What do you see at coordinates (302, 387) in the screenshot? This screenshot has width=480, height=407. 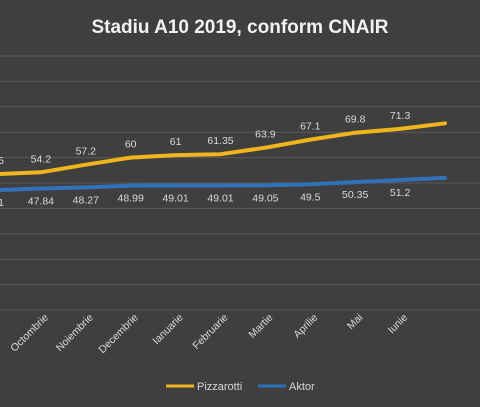 I see `legend-label-aktor: Aktor` at bounding box center [302, 387].